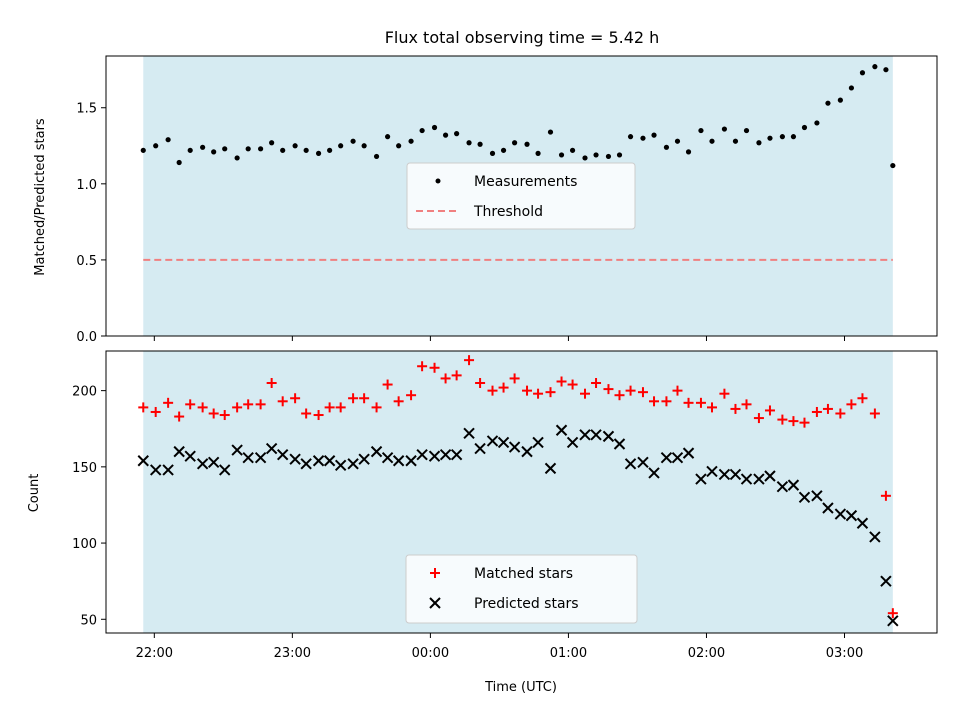 Image resolution: width=960 pixels, height=720 pixels. What do you see at coordinates (521, 589) in the screenshot?
I see `bottom-legend-box` at bounding box center [521, 589].